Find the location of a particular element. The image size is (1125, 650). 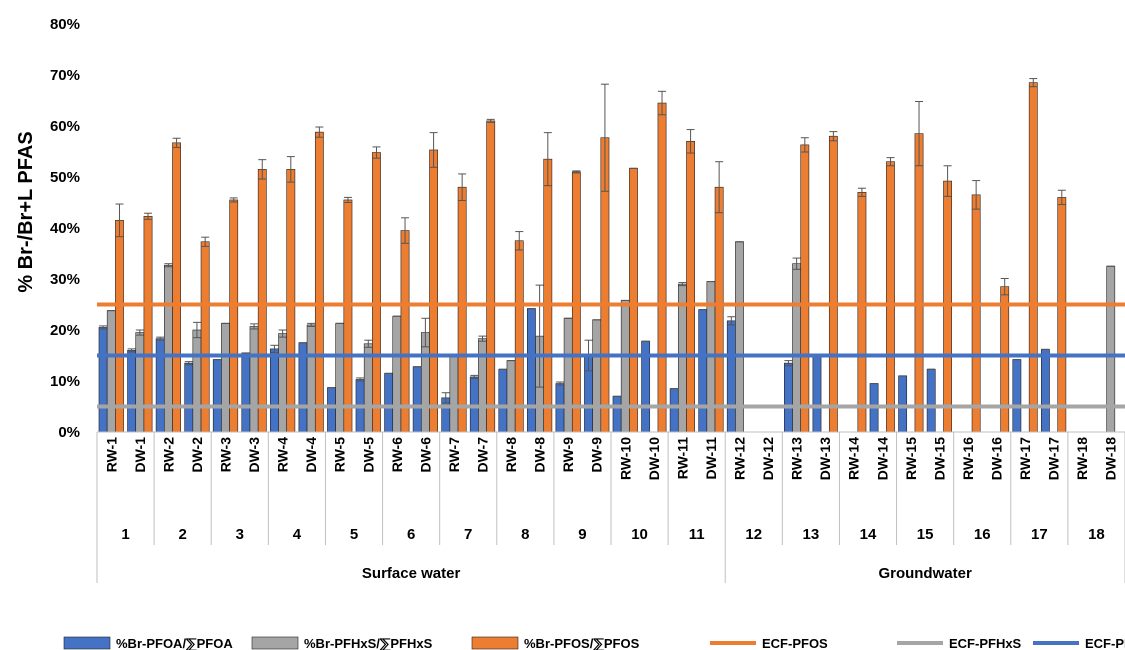

category-label: DW-8 is located at coordinates (540, 455).